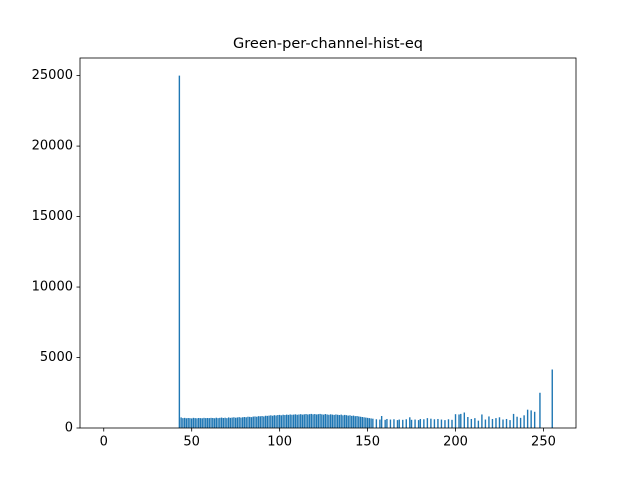 The width and height of the screenshot is (640, 480). What do you see at coordinates (543, 442) in the screenshot?
I see `x-tick-label: 250` at bounding box center [543, 442].